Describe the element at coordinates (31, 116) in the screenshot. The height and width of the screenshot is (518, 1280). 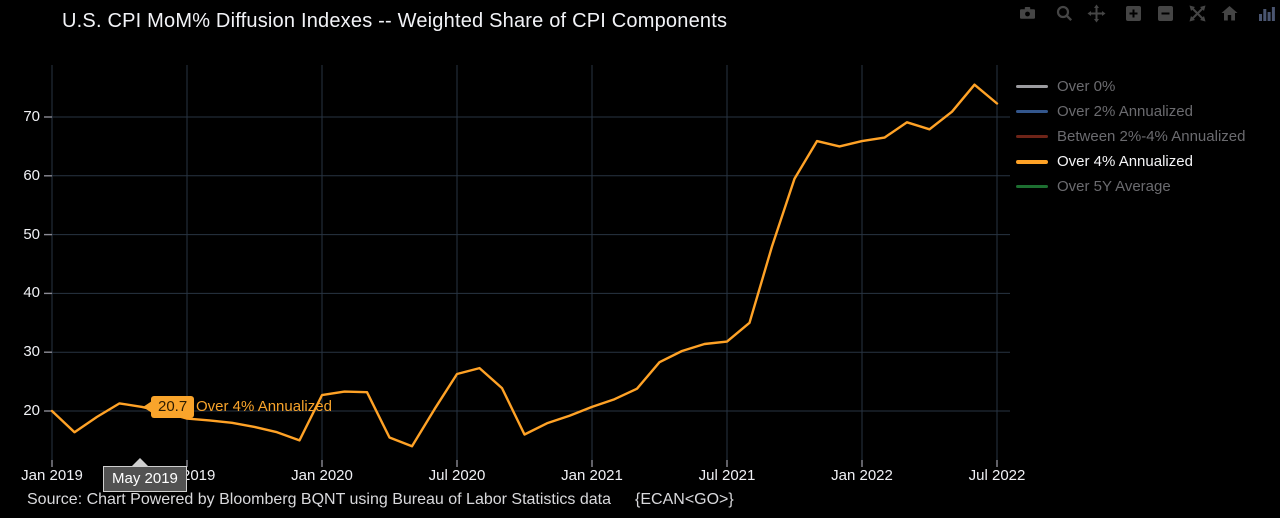
I see `y-tick-label: 70` at that location.